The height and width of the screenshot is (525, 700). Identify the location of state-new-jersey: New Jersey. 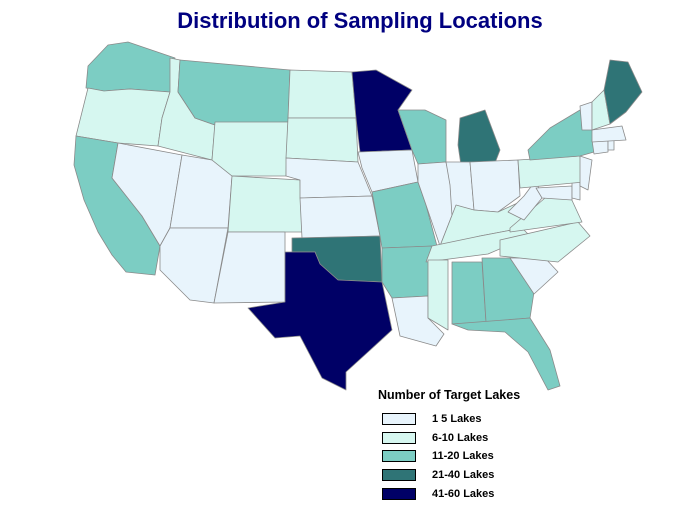
(586, 173).